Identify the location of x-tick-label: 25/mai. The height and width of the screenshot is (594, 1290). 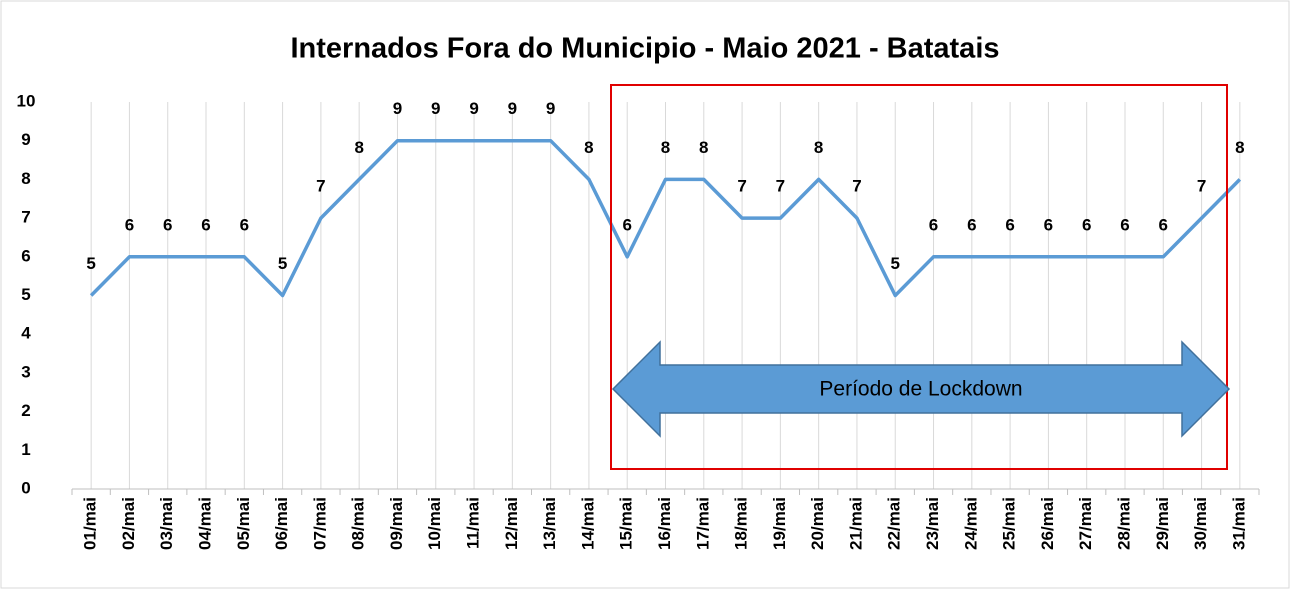
(1009, 523).